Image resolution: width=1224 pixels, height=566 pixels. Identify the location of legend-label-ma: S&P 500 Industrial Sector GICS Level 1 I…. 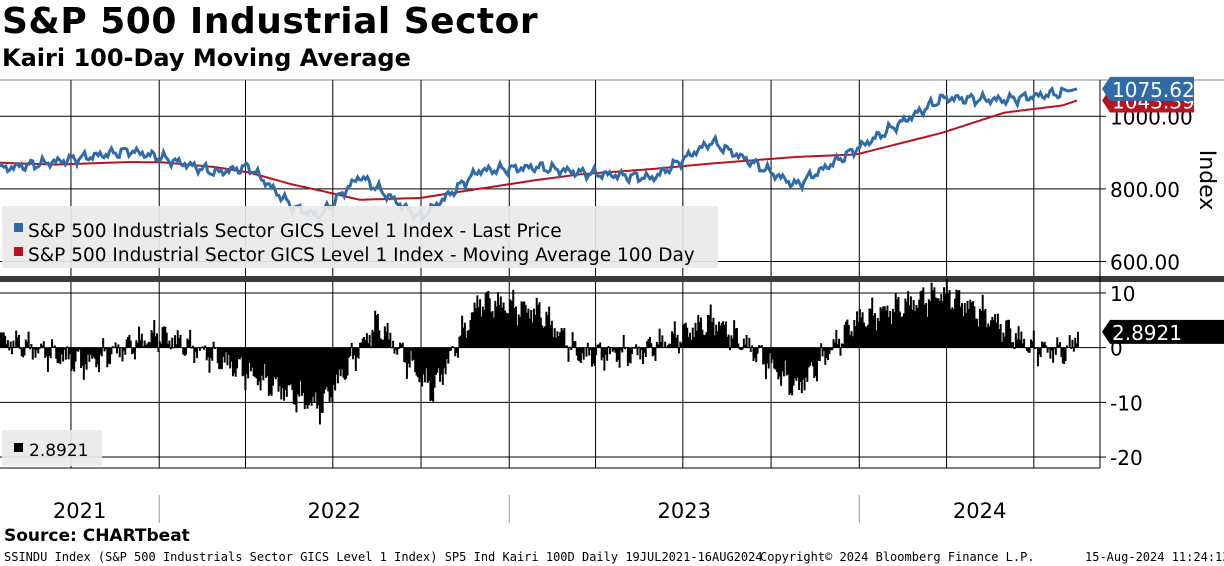
(361, 255).